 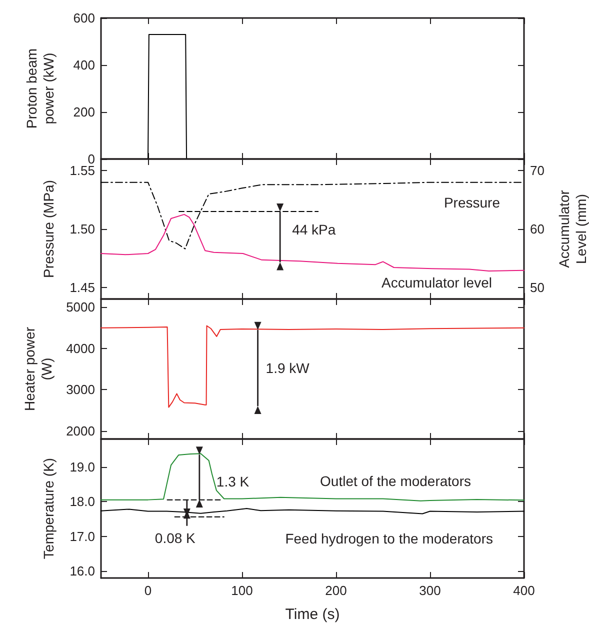 What do you see at coordinates (395, 481) in the screenshot?
I see `series-label: Outlet of the moderators` at bounding box center [395, 481].